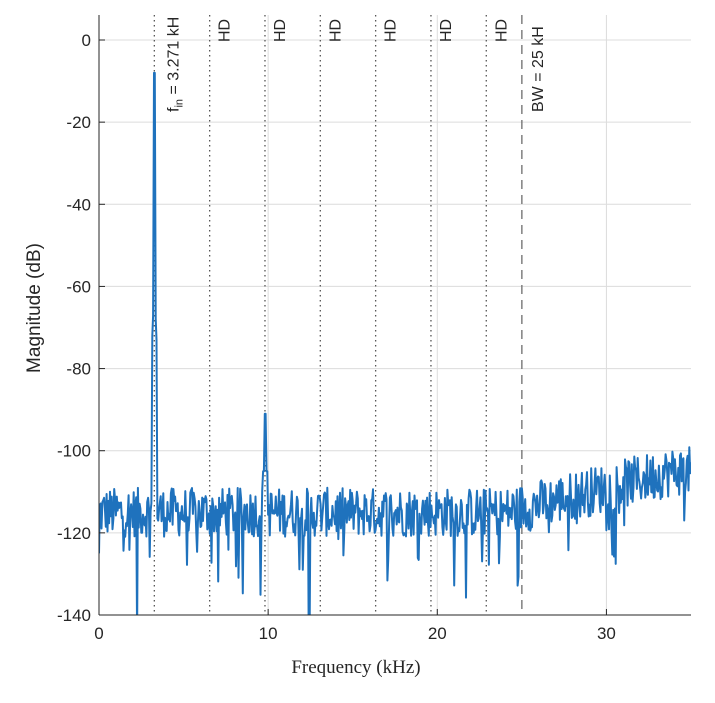 This screenshot has width=715, height=703. Describe the element at coordinates (355, 667) in the screenshot. I see `x-axis-label: Frequency (kHz)` at that location.